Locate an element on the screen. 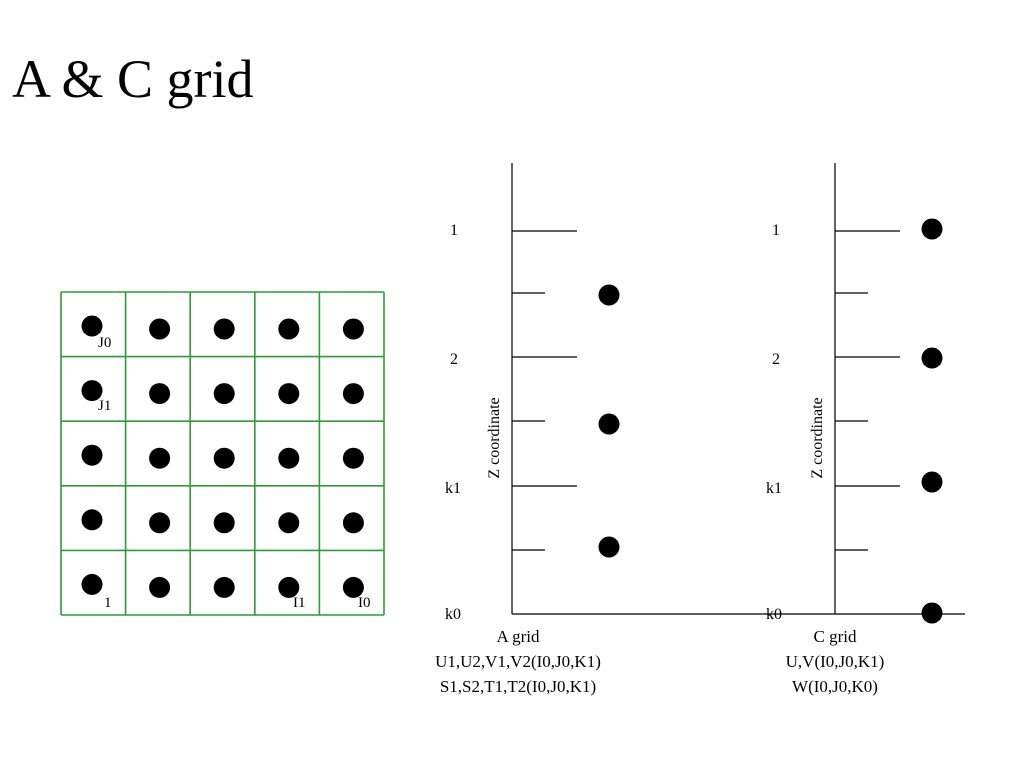 This screenshot has height=768, width=1024. a-grid-level-1-label: 1 is located at coordinates (454, 230).